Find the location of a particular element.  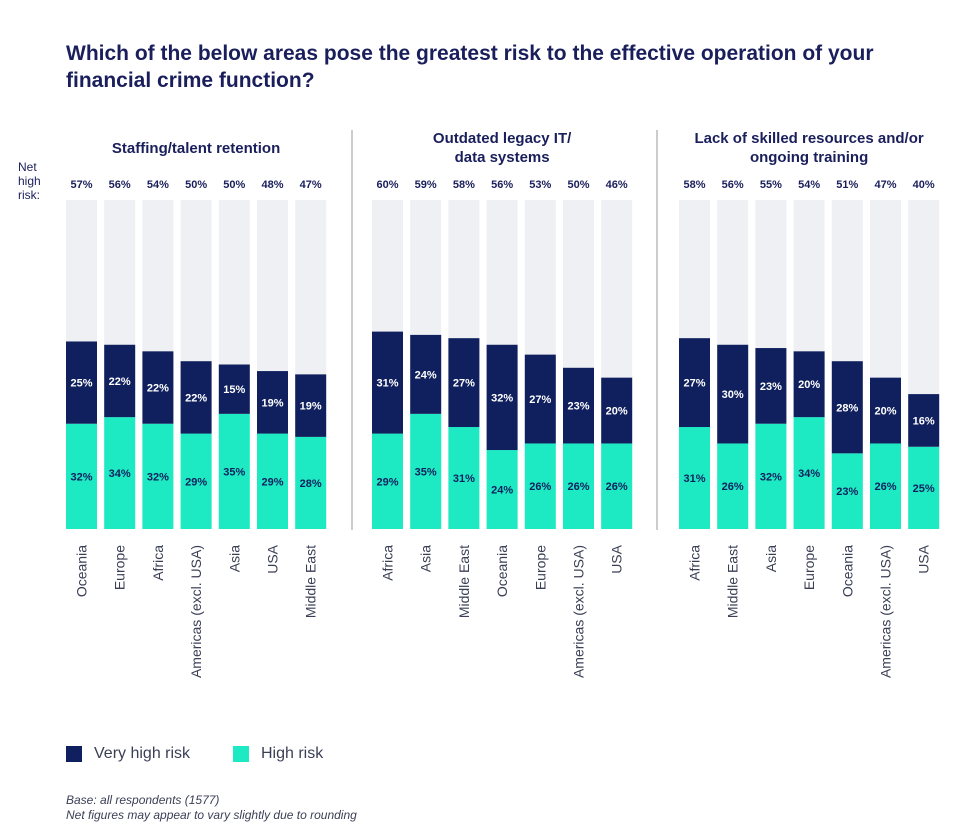

data-label-very-high-risk: 16% is located at coordinates (924, 421).